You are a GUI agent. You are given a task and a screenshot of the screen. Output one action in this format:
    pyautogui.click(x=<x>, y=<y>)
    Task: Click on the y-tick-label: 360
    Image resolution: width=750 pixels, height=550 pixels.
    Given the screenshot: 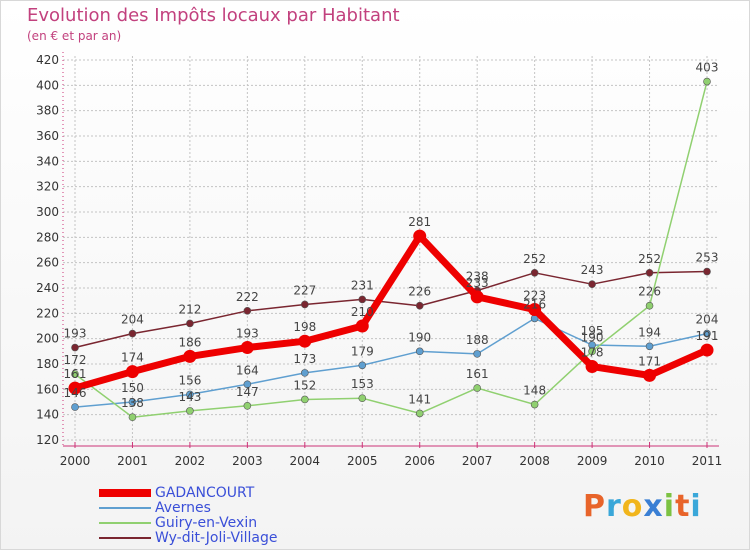 What is the action you would take?
    pyautogui.click(x=47, y=136)
    